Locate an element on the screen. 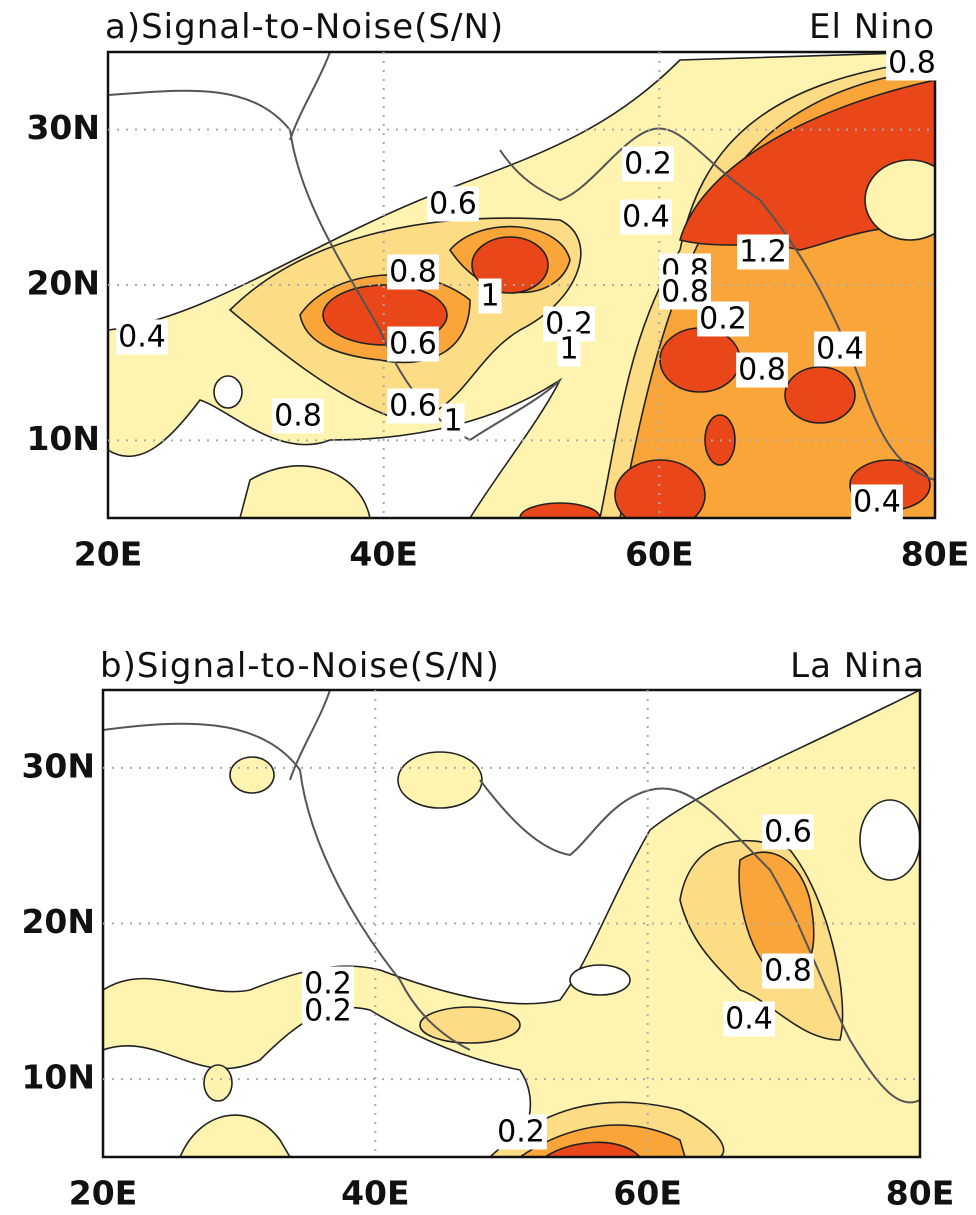 The height and width of the screenshot is (1215, 976). panel-title: a)Signal-to-Noise(S/N) is located at coordinates (304, 27).